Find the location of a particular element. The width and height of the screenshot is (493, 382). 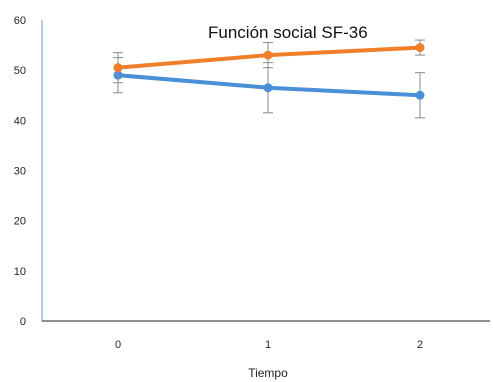

y-axis-ticks: 0 10 20 30 40 50 60 is located at coordinates (20, 171).